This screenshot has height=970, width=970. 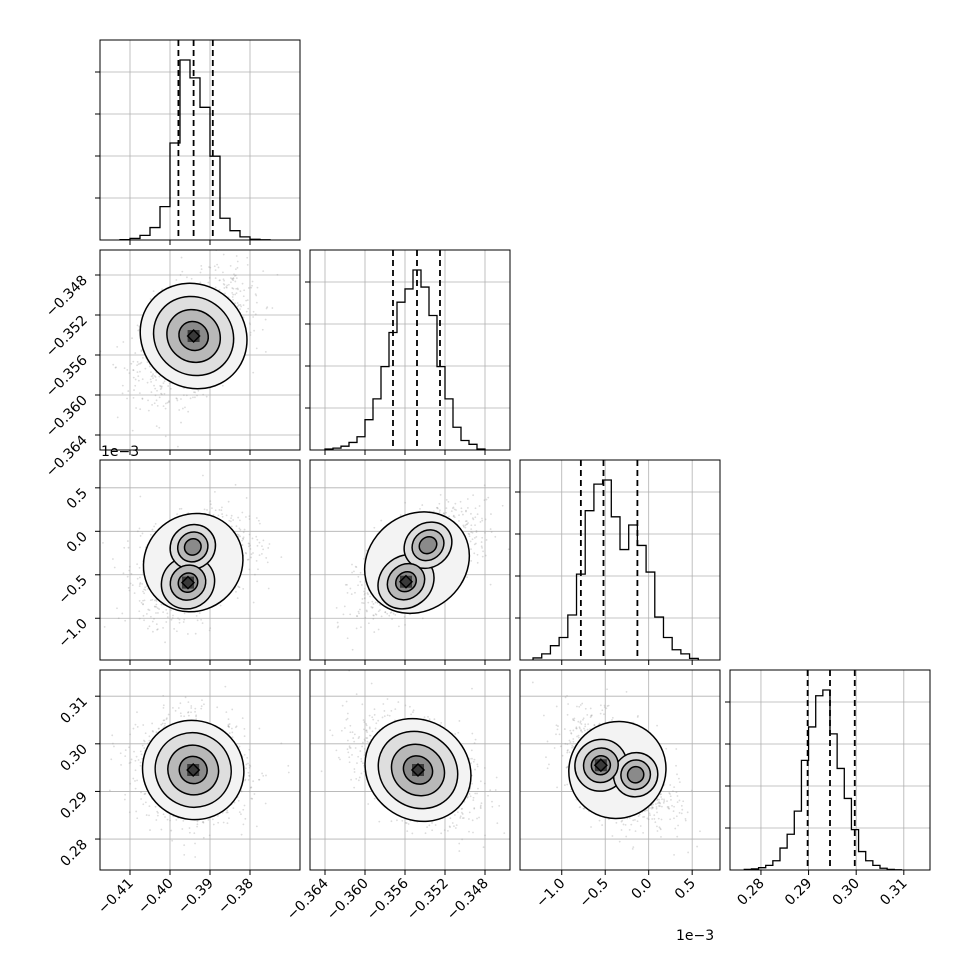 I want to click on panel-frame, so click(x=830, y=770).